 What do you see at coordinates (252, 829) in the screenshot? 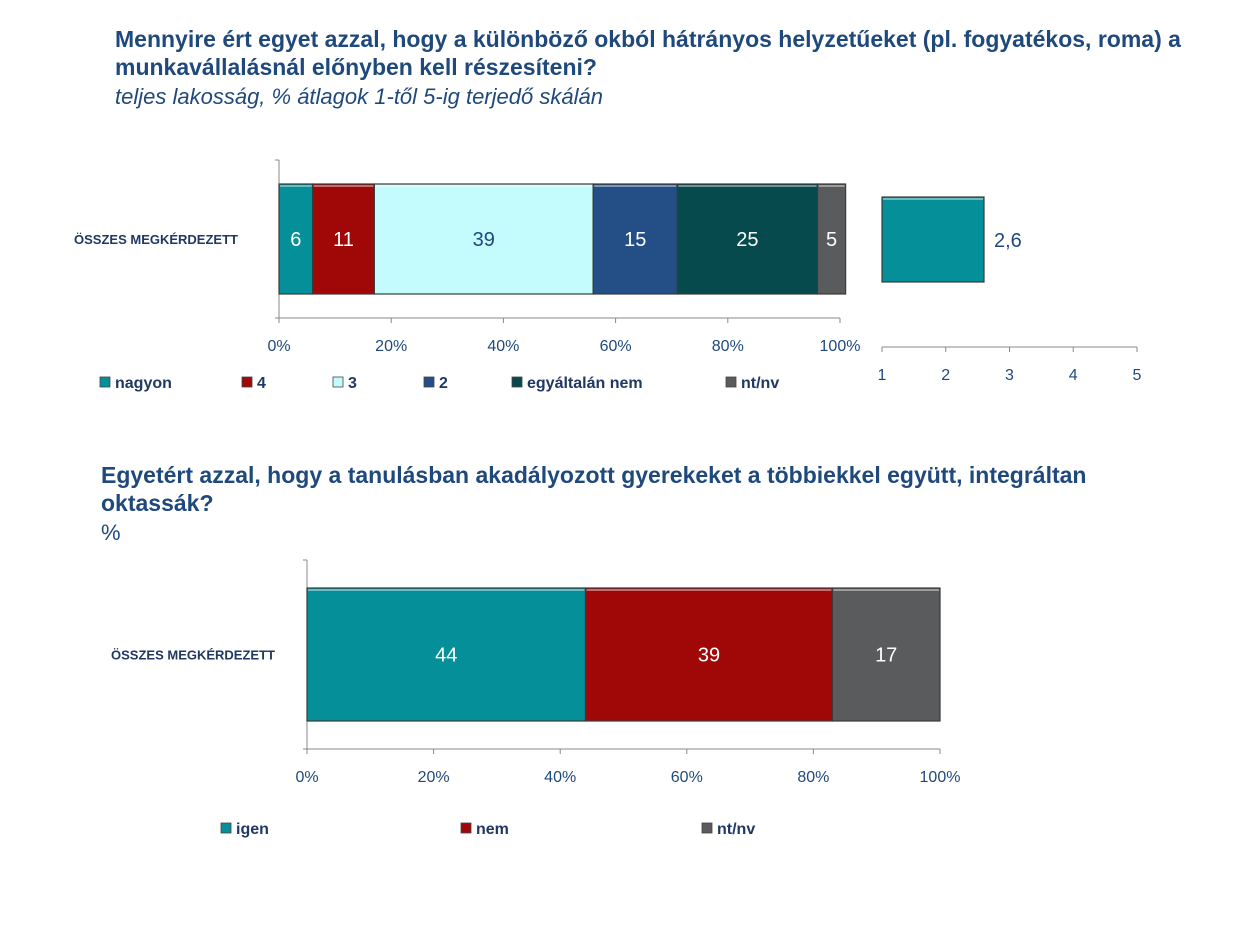
I see `chart2-legend-label: igen` at bounding box center [252, 829].